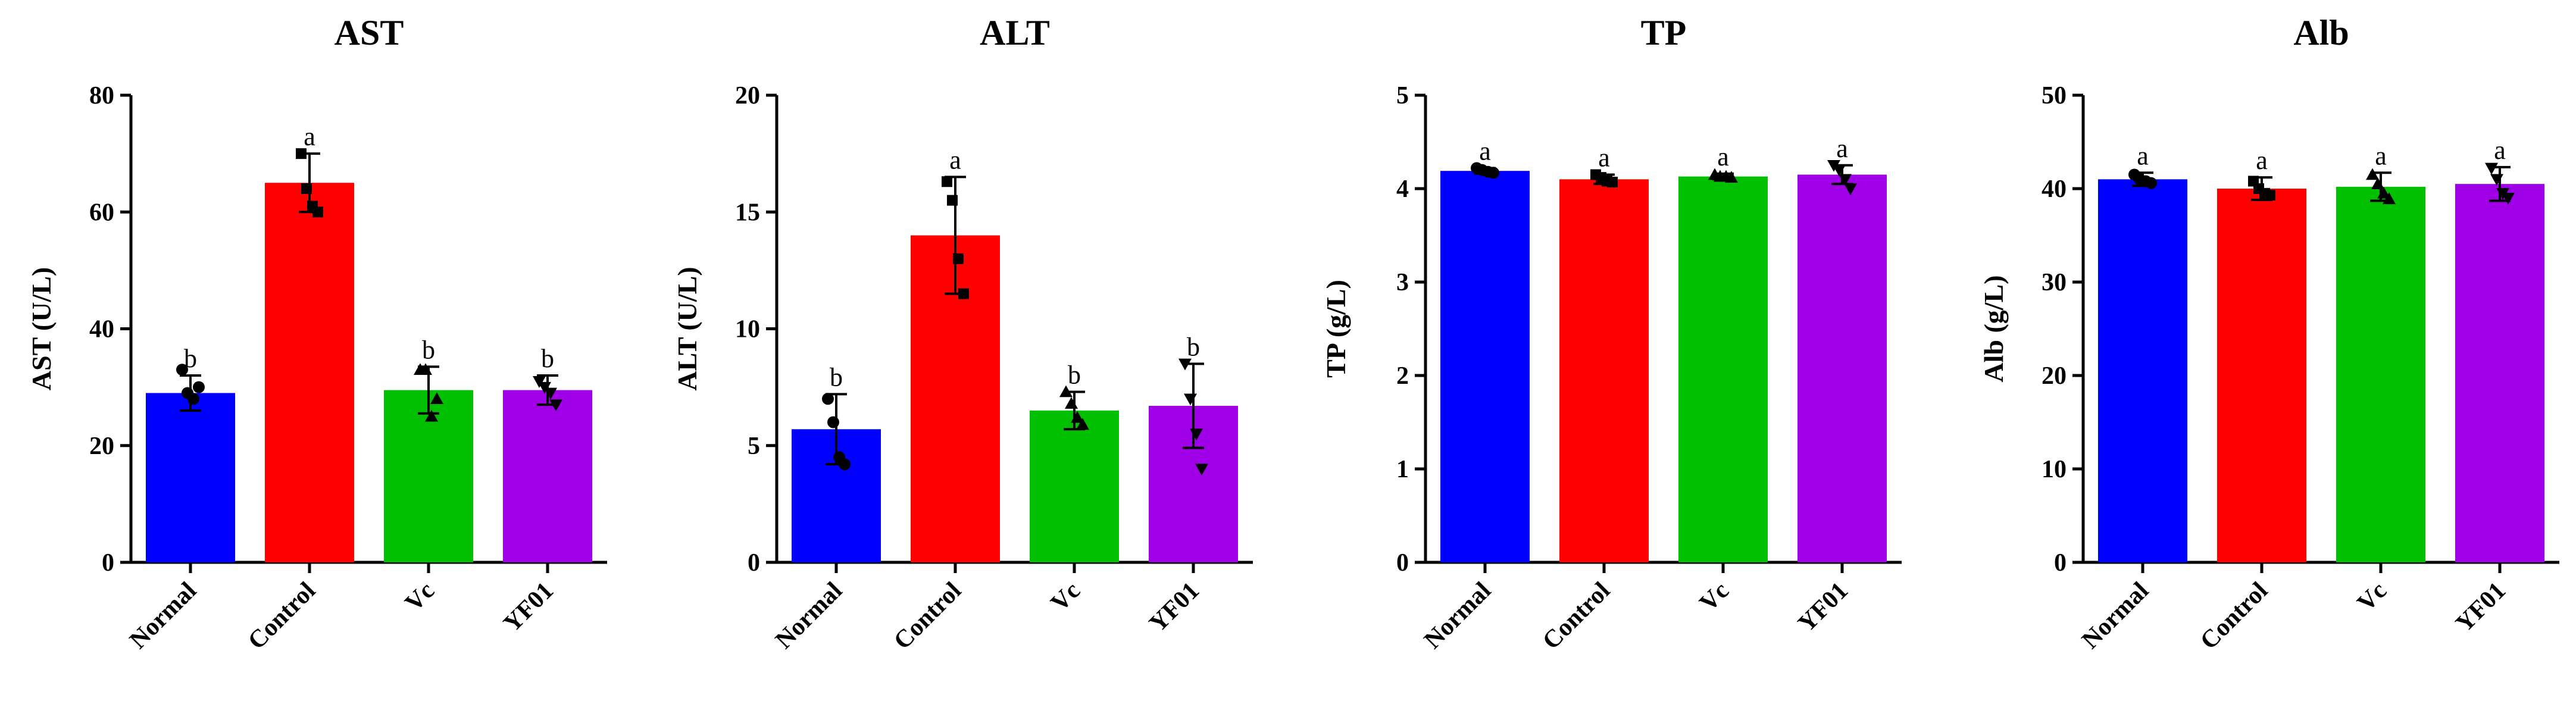  Describe the element at coordinates (2321, 32) in the screenshot. I see `chart-title: Alb` at that location.